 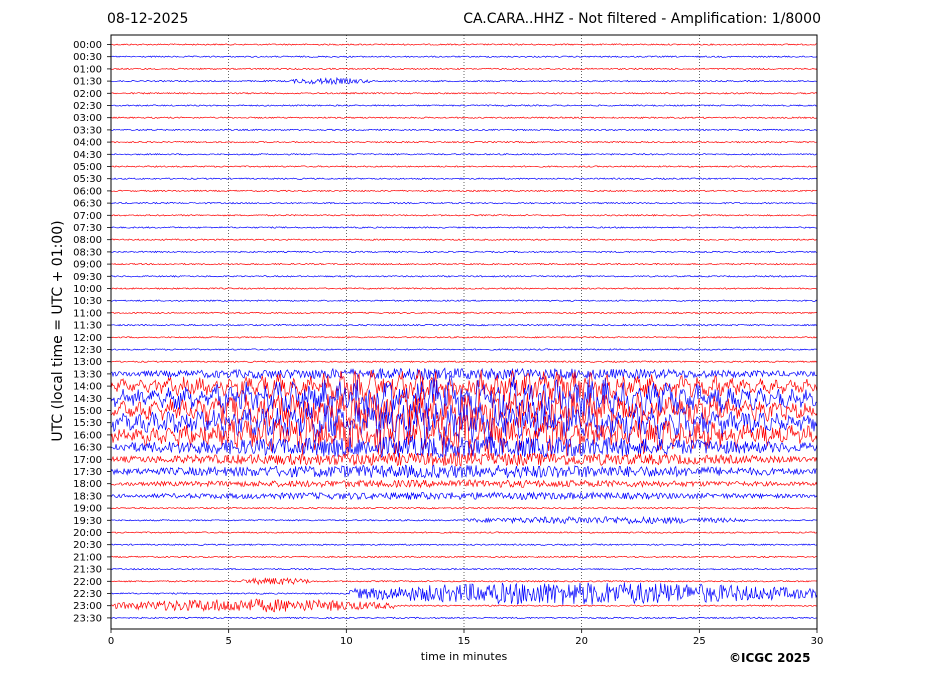 I want to click on copyright-text: ©ICGC 2025, so click(x=770, y=658).